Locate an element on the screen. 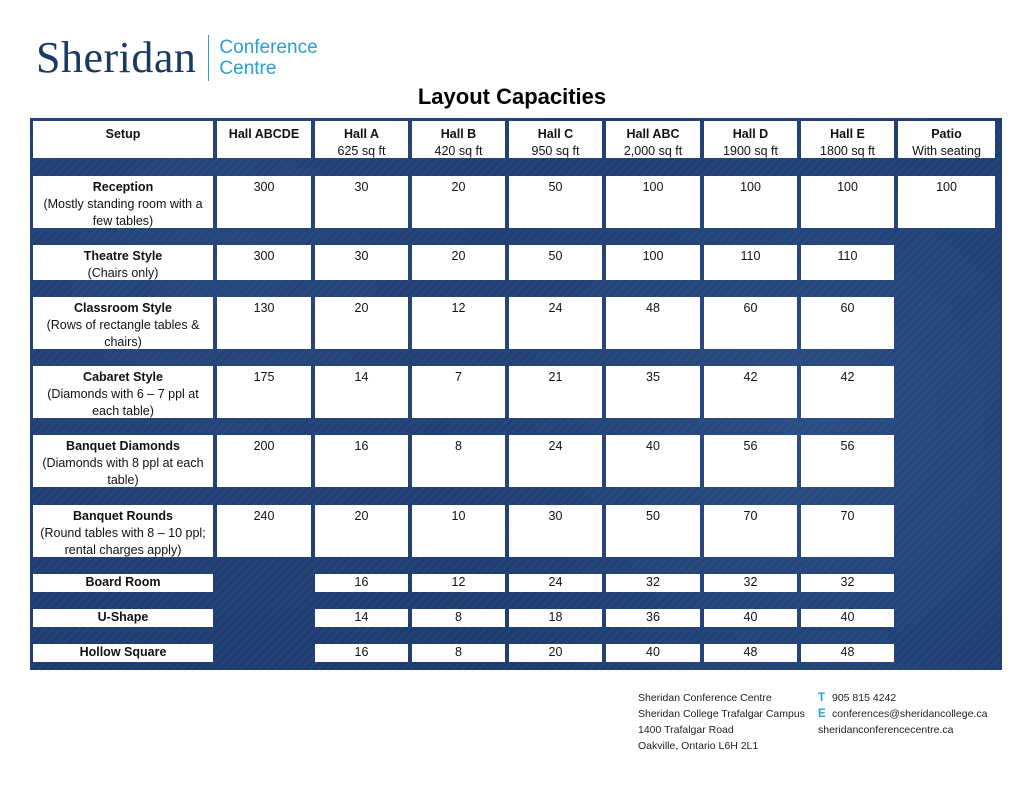 The width and height of the screenshot is (1024, 791). capacity-value: 110 is located at coordinates (847, 256).